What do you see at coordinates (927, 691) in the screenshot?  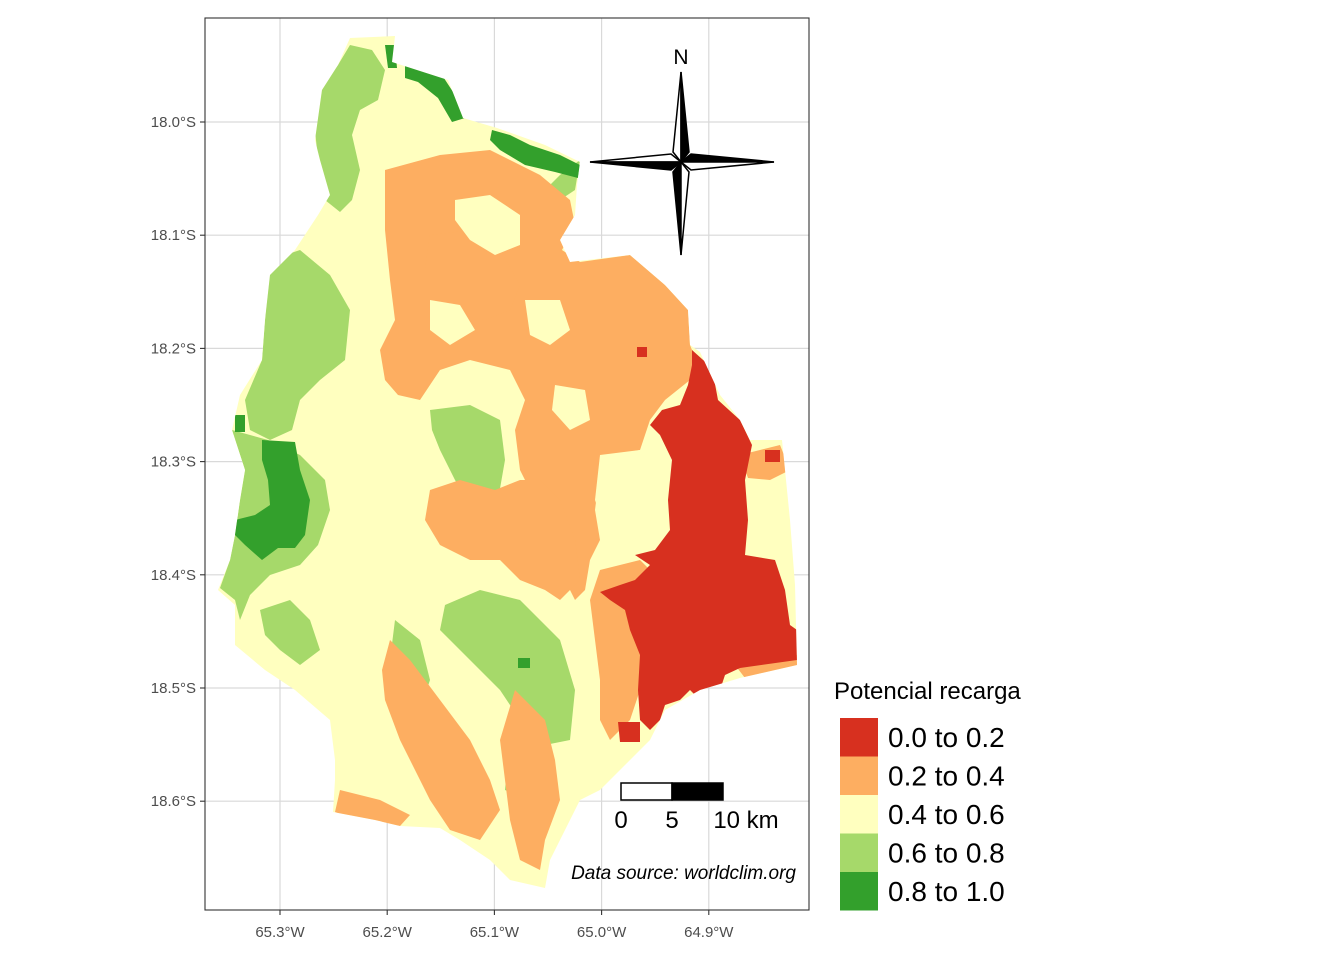 I see `legend-title: Potencial recarga` at bounding box center [927, 691].